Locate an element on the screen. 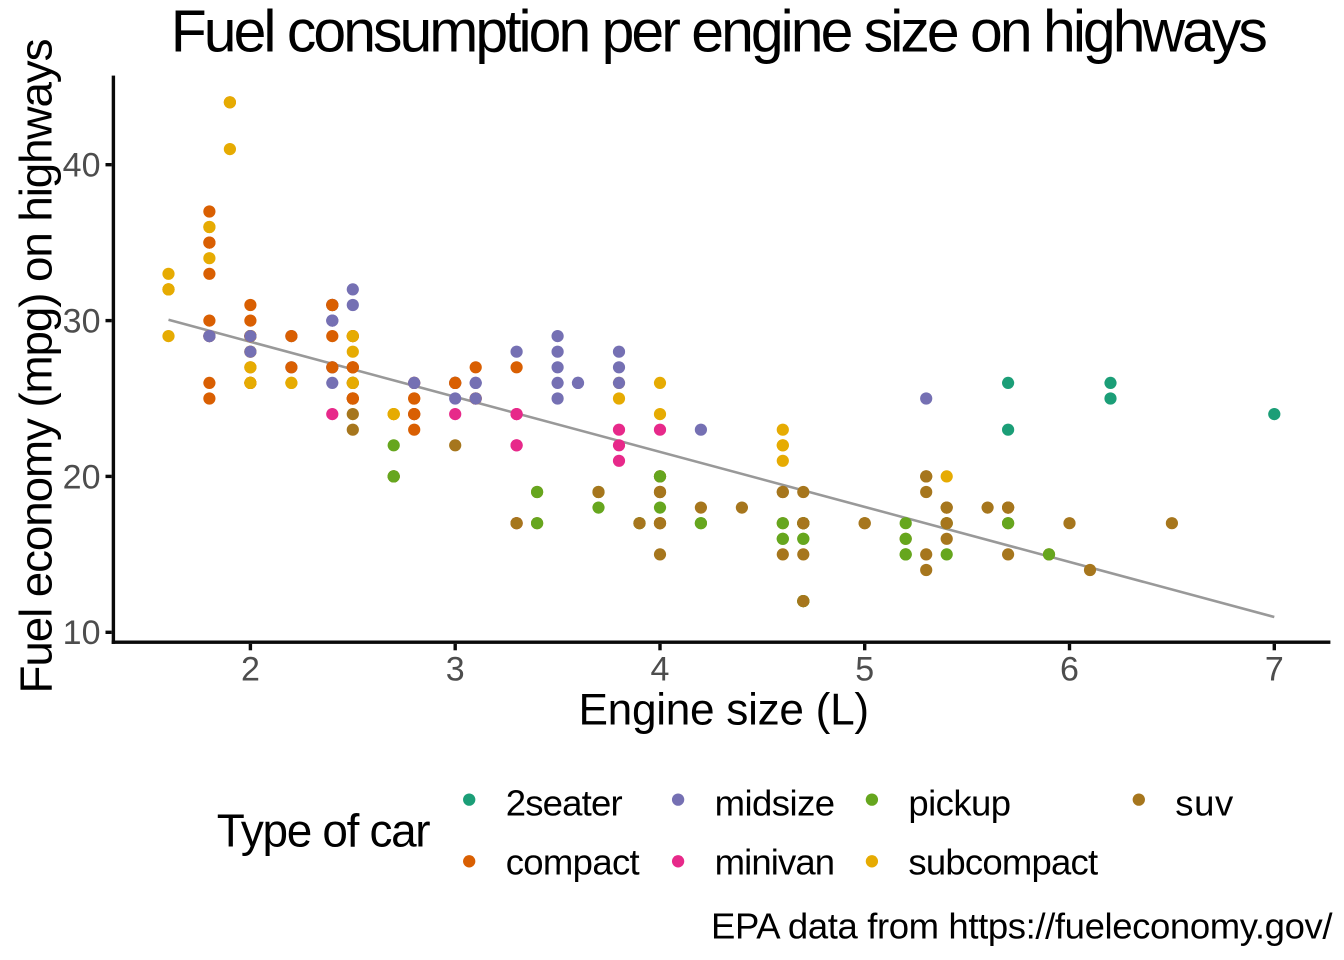 The height and width of the screenshot is (960, 1344). svg-text: subcompact is located at coordinates (1003, 862).